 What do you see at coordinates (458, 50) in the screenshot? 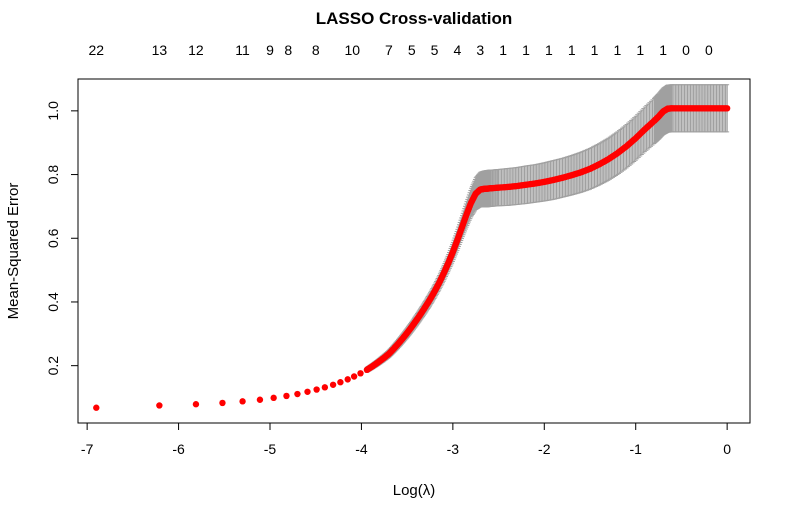
I see `top-tick-label: 4` at bounding box center [458, 50].